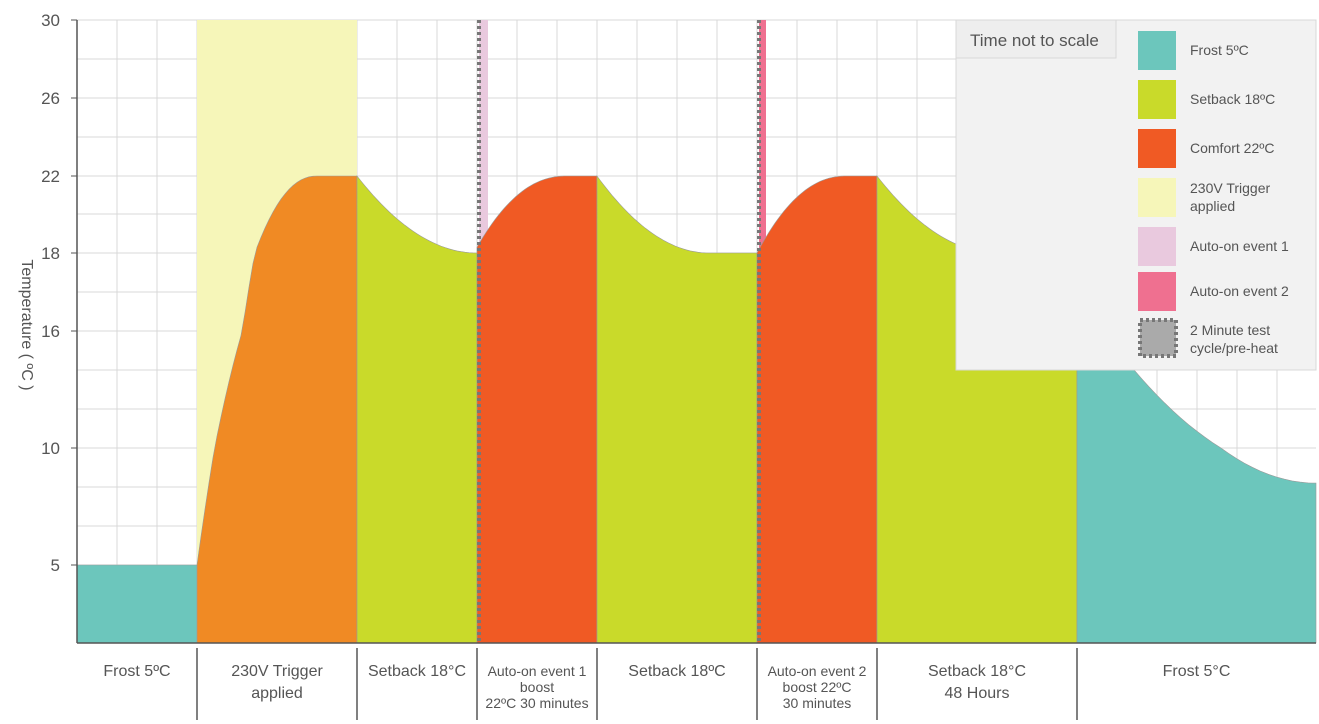 The image size is (1319, 724). I want to click on note-cutout, so click(1036, 39).